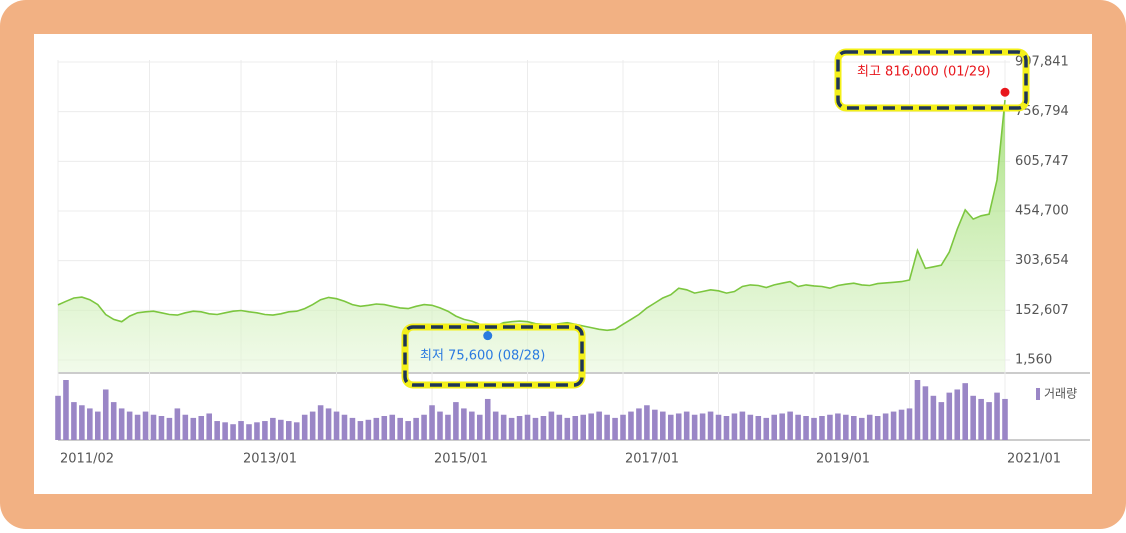  What do you see at coordinates (924, 72) in the screenshot?
I see `high-label: 최고 816,000 (01/29)` at bounding box center [924, 72].